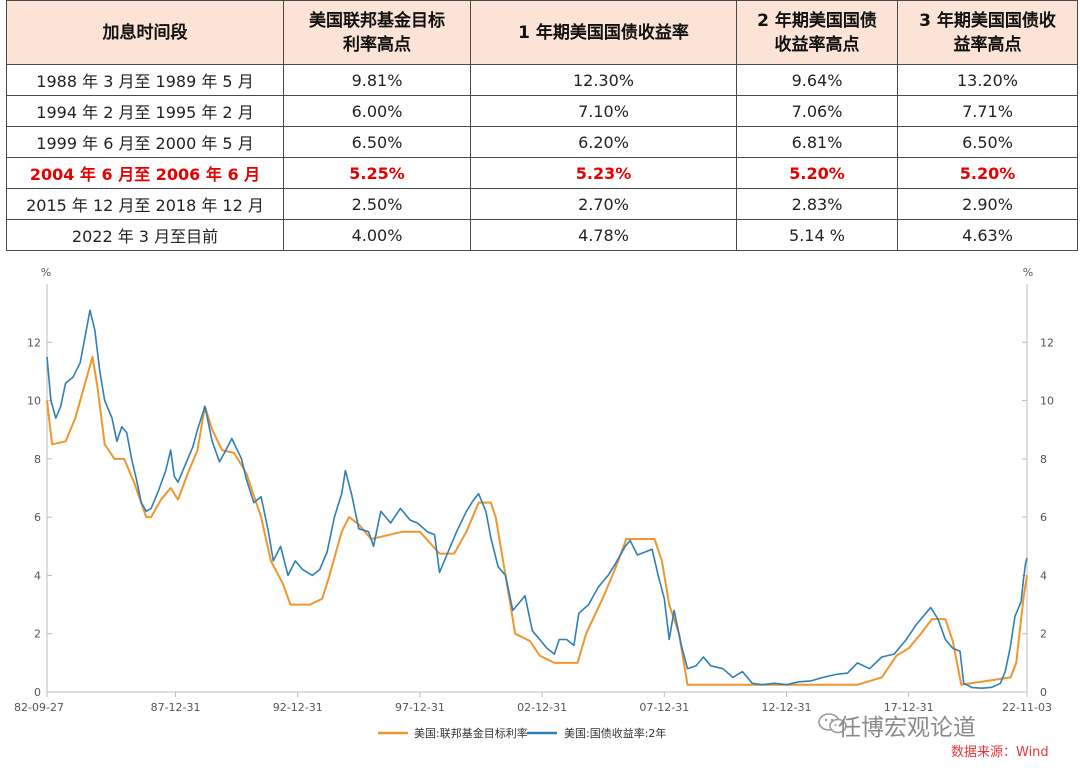 The width and height of the screenshot is (1080, 772). Describe the element at coordinates (37, 517) in the screenshot. I see `y-tick-label-left: 6` at that location.